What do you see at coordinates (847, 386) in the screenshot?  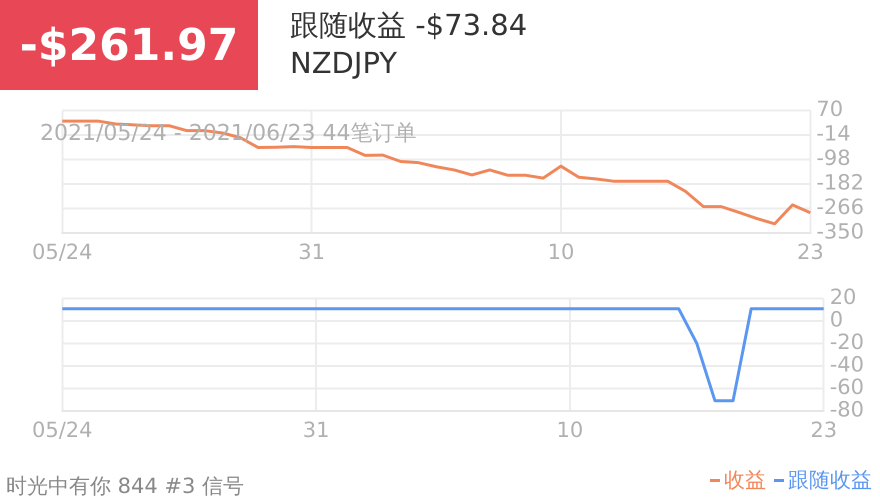 I see `y-tick-label: -60` at bounding box center [847, 386].